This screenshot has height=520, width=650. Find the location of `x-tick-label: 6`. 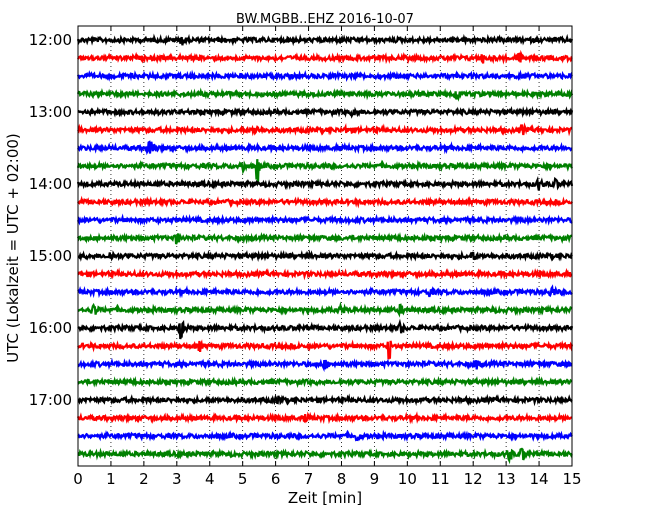

x-tick-label: 6 is located at coordinates (276, 479).